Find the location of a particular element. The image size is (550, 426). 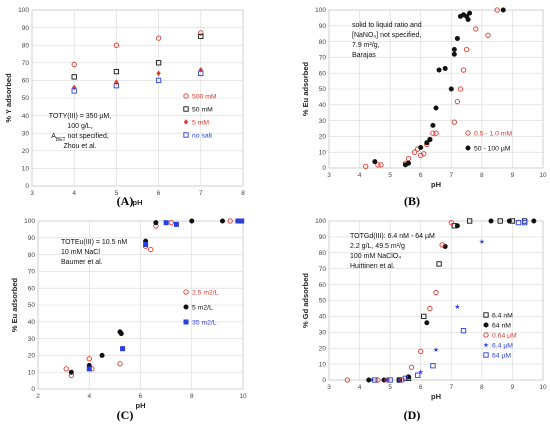

y-tick-label: 20 is located at coordinates (323, 348).